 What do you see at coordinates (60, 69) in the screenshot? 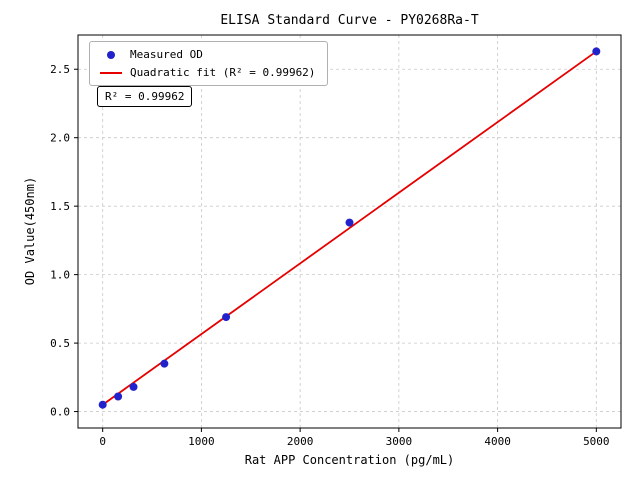
I see `y-tick-label: 2.5` at bounding box center [60, 69].